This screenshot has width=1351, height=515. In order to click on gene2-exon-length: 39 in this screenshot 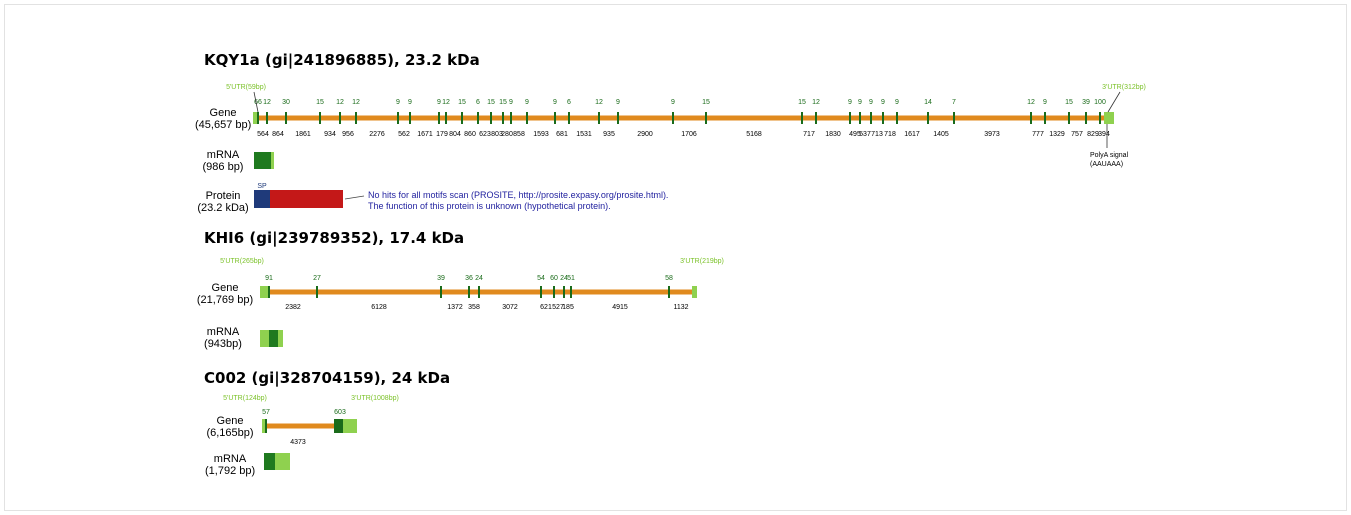, I will do `click(441, 278)`.